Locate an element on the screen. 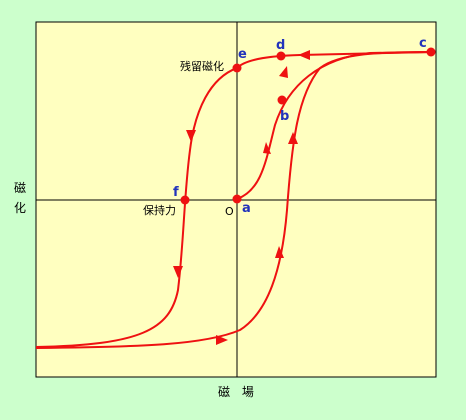 This screenshot has width=466, height=420. point-label-e: e is located at coordinates (242, 54).